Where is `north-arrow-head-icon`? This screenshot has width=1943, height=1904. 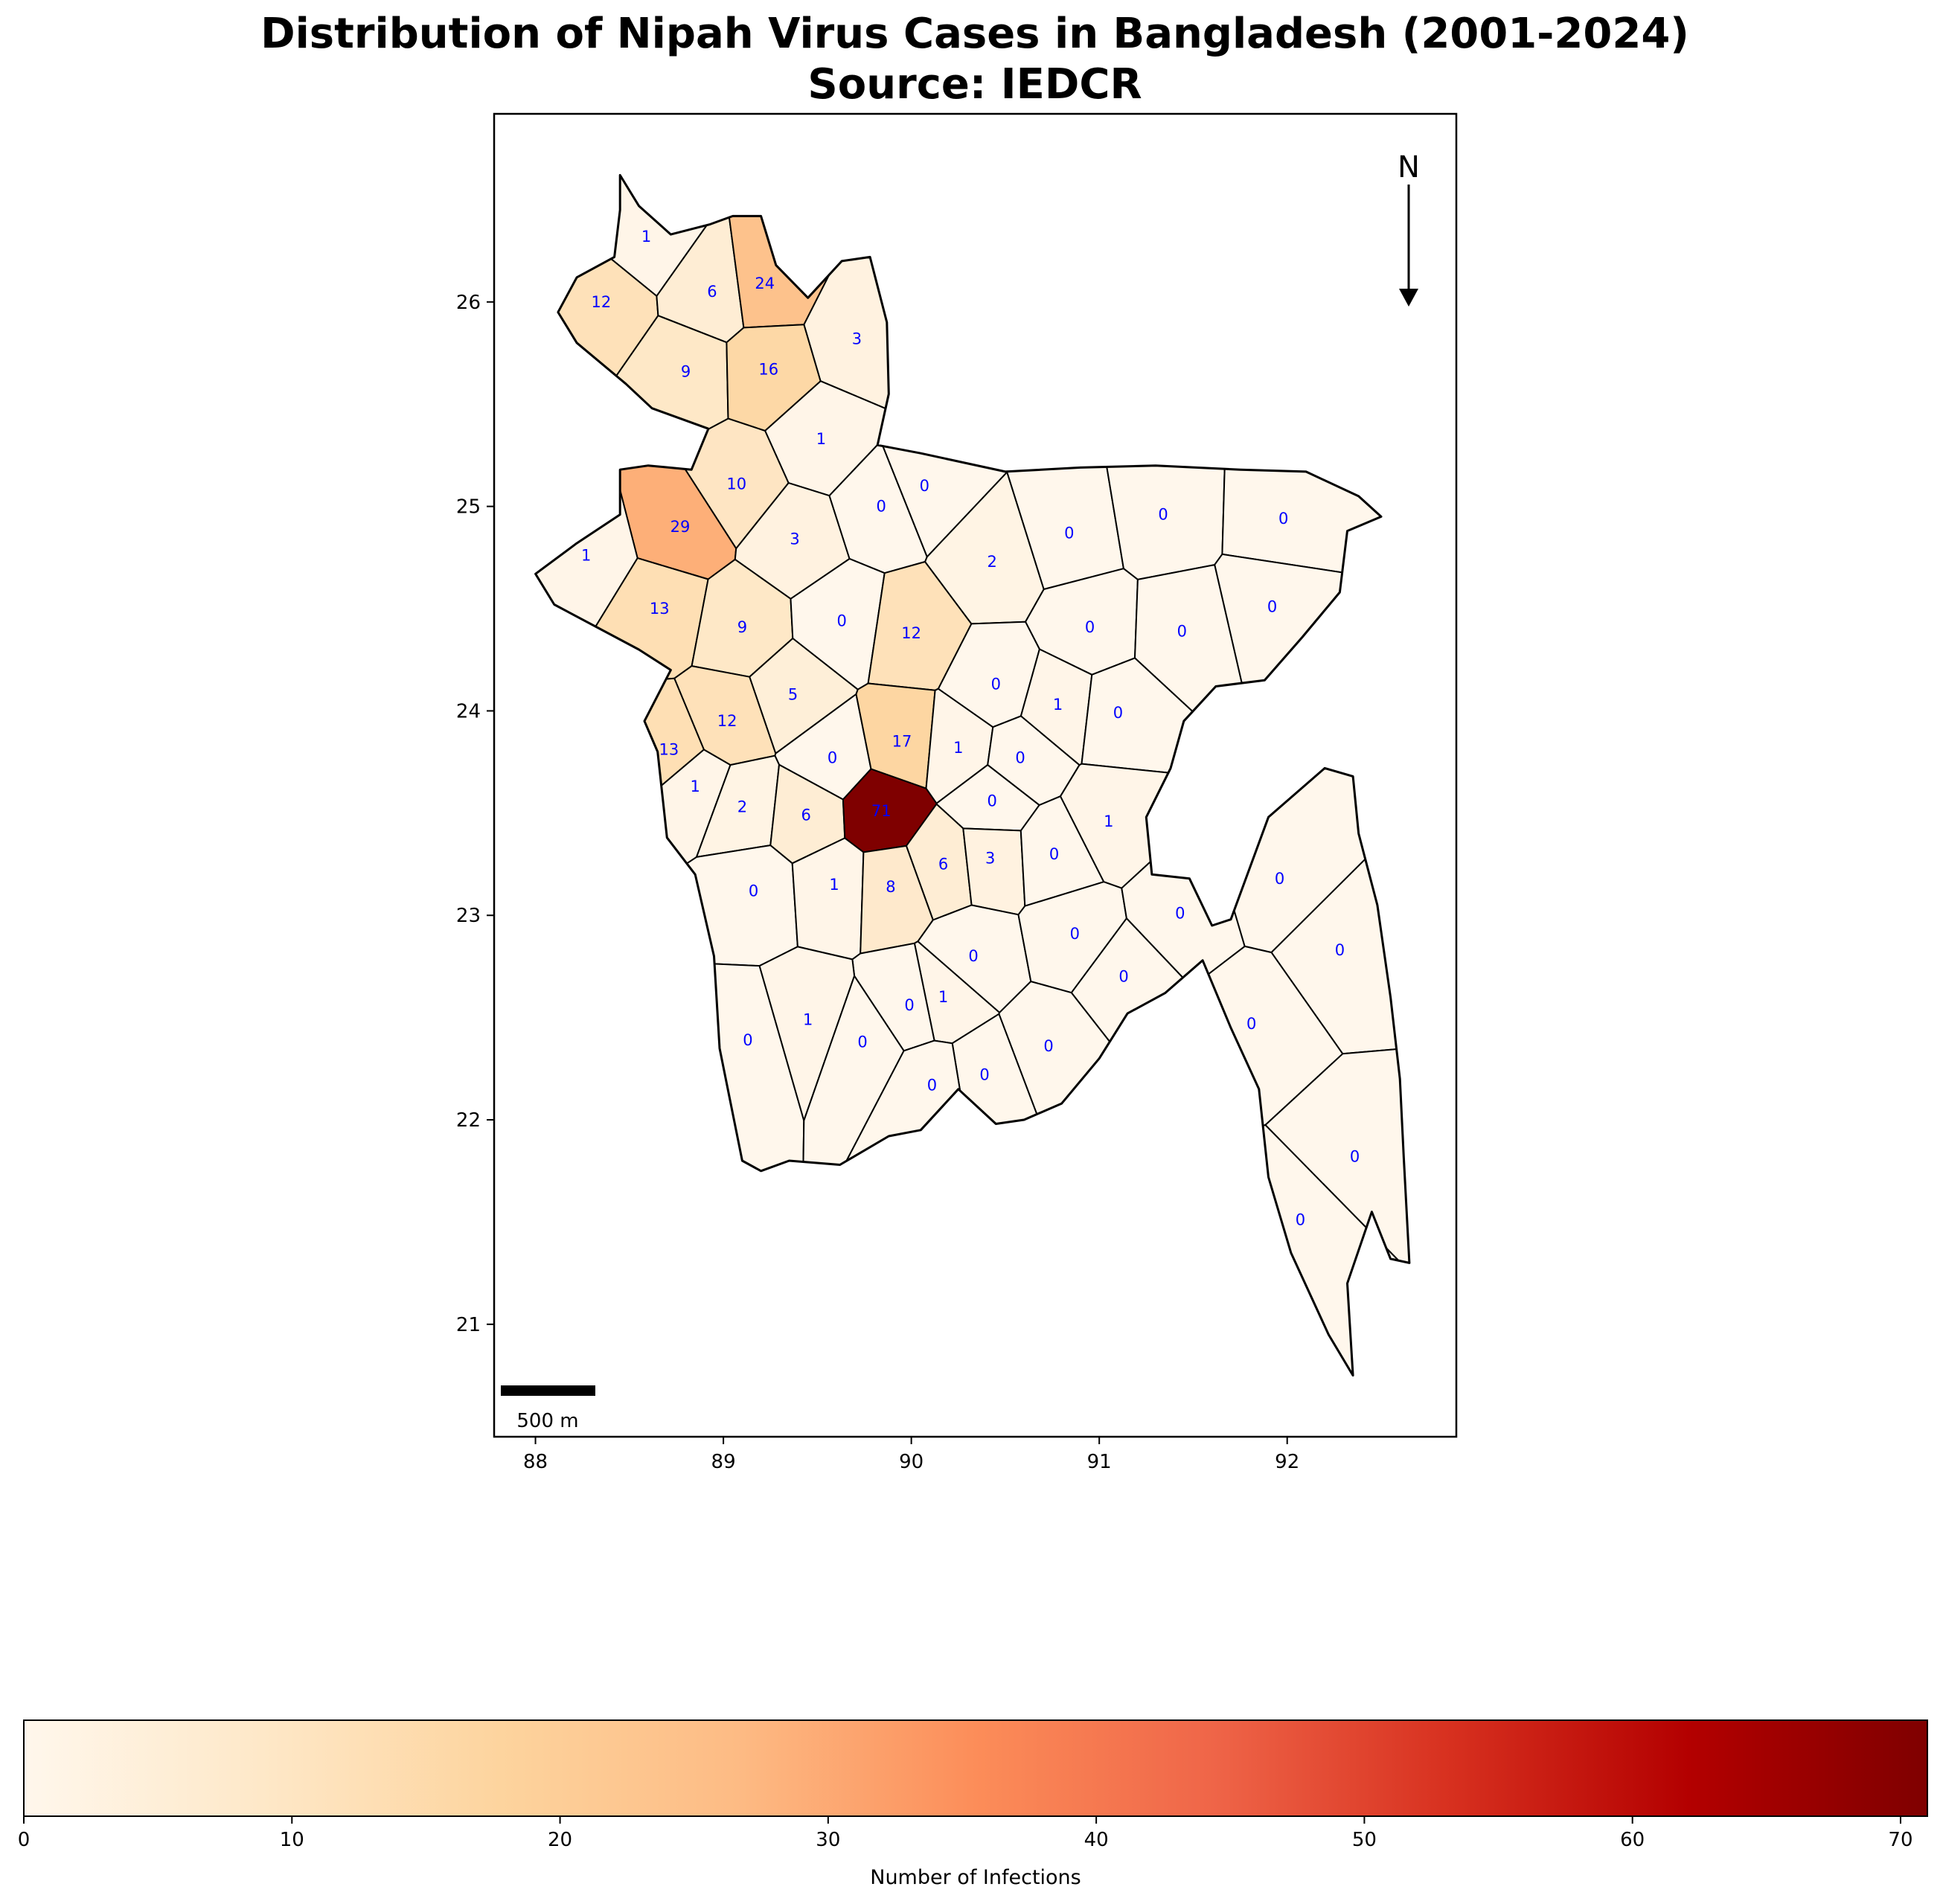
north-arrow-head-icon is located at coordinates (1408, 298).